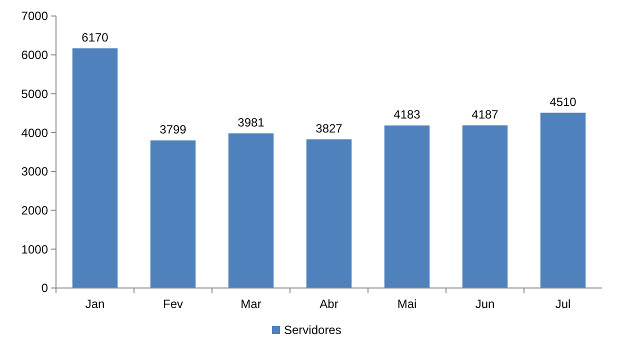 The width and height of the screenshot is (620, 350). I want to click on y-tick-label: 4000, so click(34, 133).